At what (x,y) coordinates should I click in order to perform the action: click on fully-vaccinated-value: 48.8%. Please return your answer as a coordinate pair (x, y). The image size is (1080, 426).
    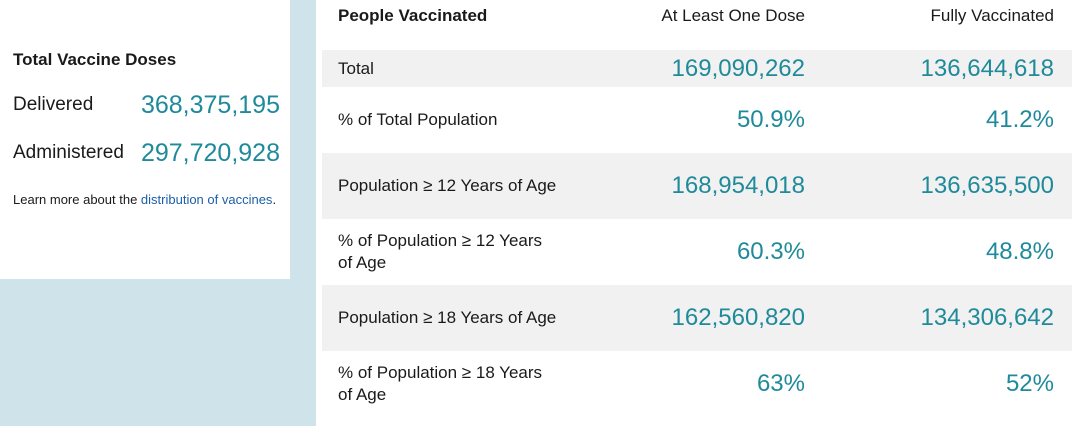
    Looking at the image, I should click on (1019, 251).